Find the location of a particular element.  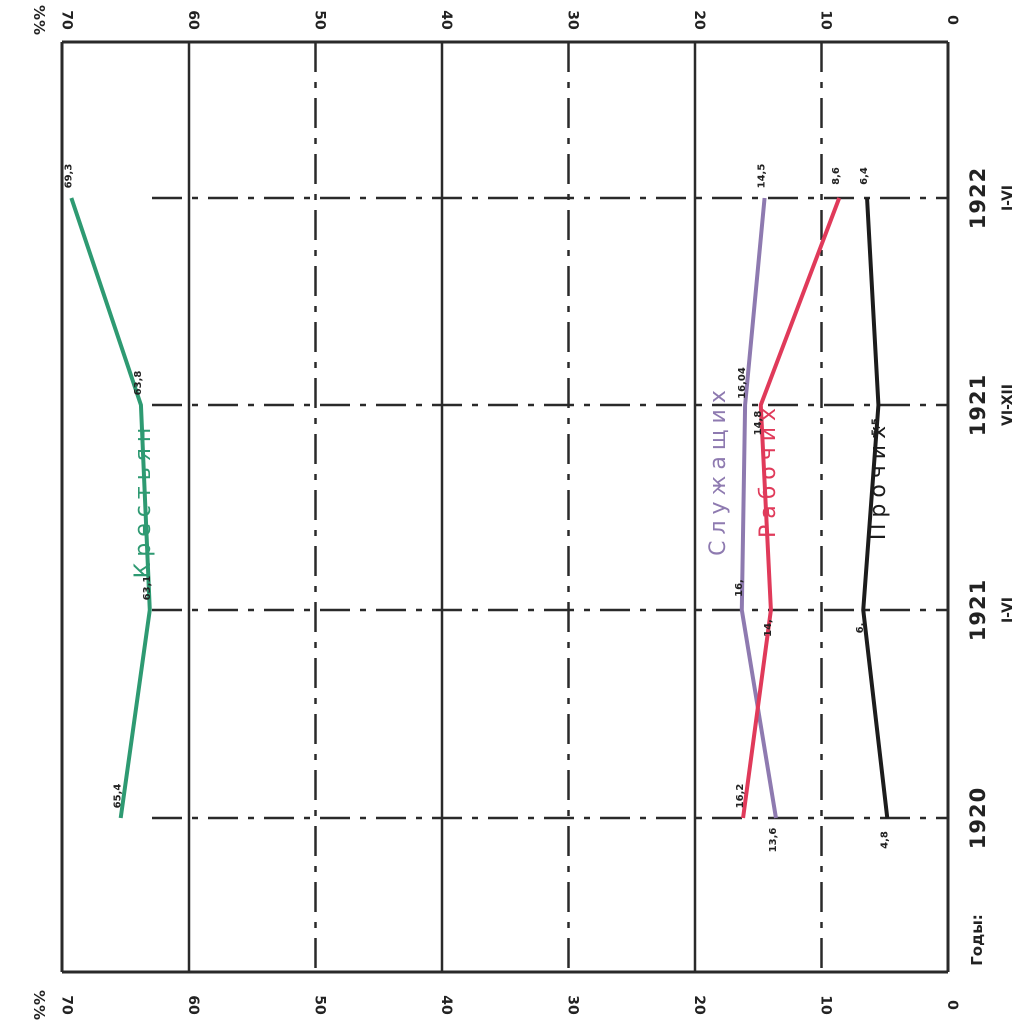

unit-label-top: %% is located at coordinates (39, 20).